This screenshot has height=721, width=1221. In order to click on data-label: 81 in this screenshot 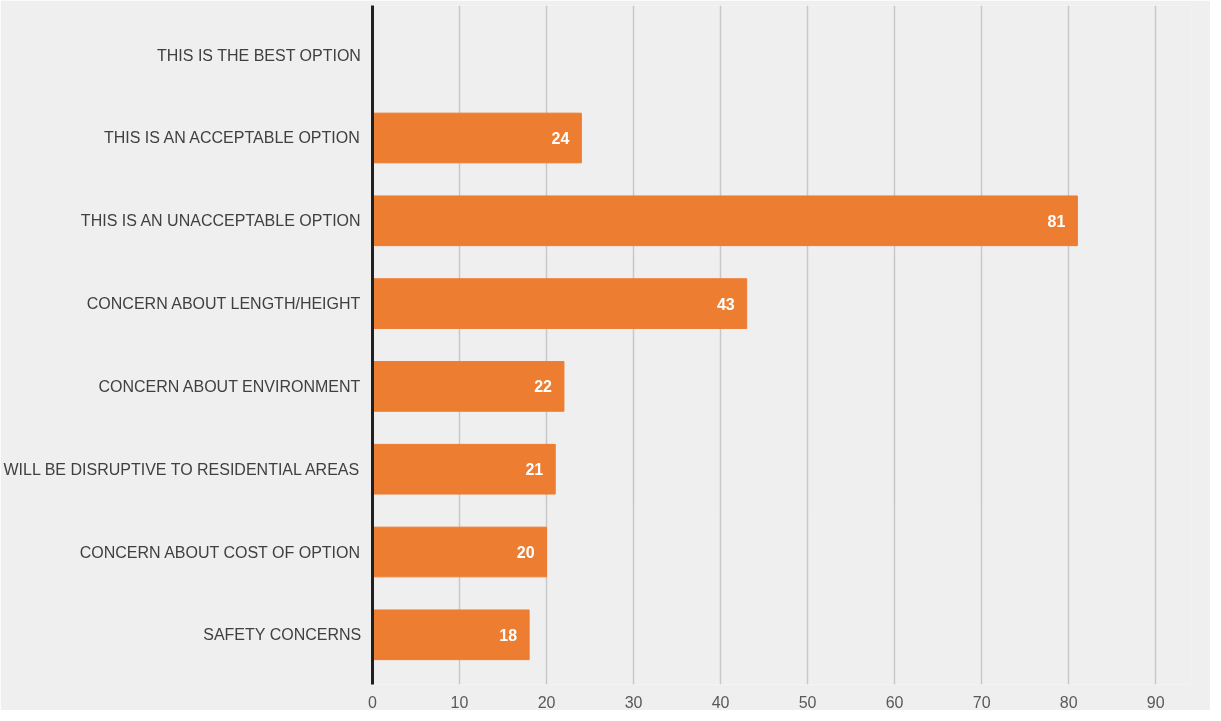, I will do `click(1056, 221)`.